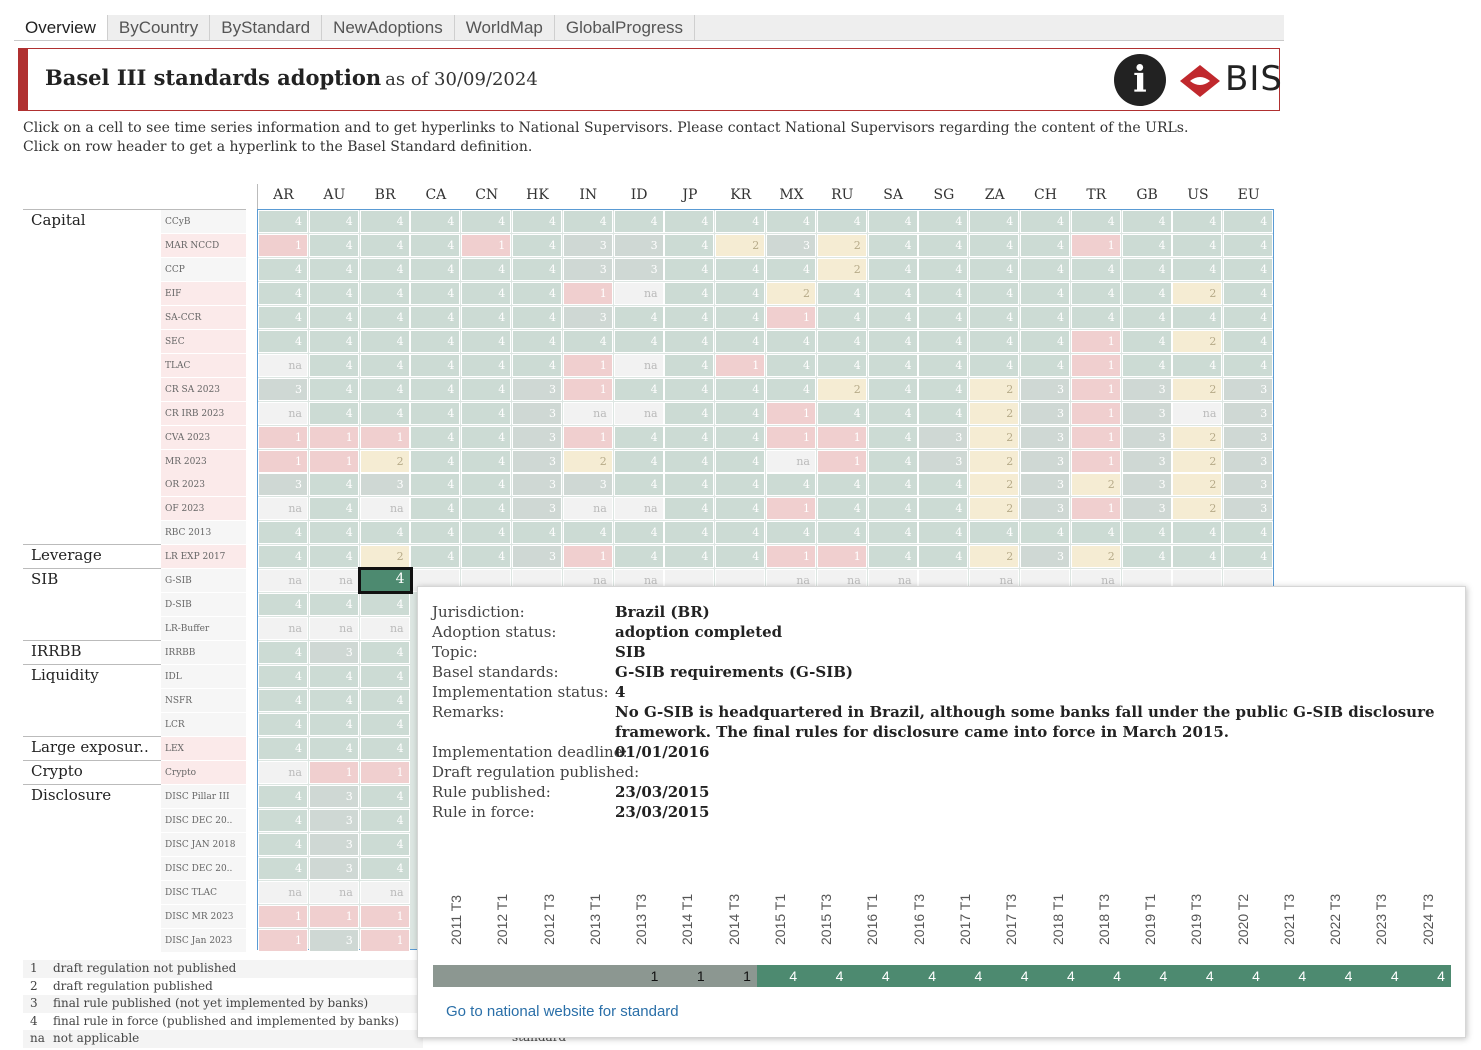 Image resolution: width=1481 pixels, height=1050 pixels. What do you see at coordinates (203, 461) in the screenshot?
I see `standard-row-header: MR 2023` at bounding box center [203, 461].